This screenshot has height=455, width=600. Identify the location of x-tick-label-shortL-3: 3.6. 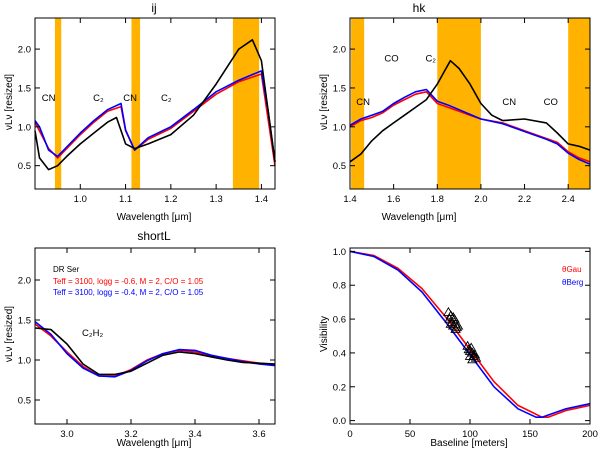
(258, 434).